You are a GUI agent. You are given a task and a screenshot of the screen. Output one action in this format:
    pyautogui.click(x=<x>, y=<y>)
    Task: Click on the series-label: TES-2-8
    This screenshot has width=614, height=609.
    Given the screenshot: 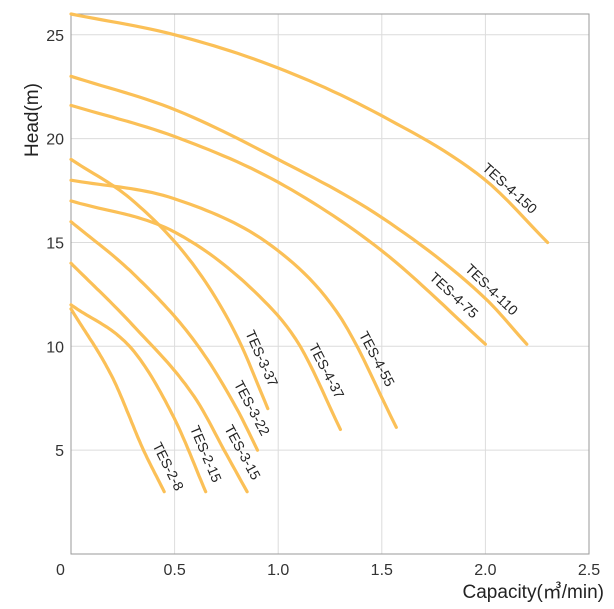 What is the action you would take?
    pyautogui.click(x=169, y=466)
    